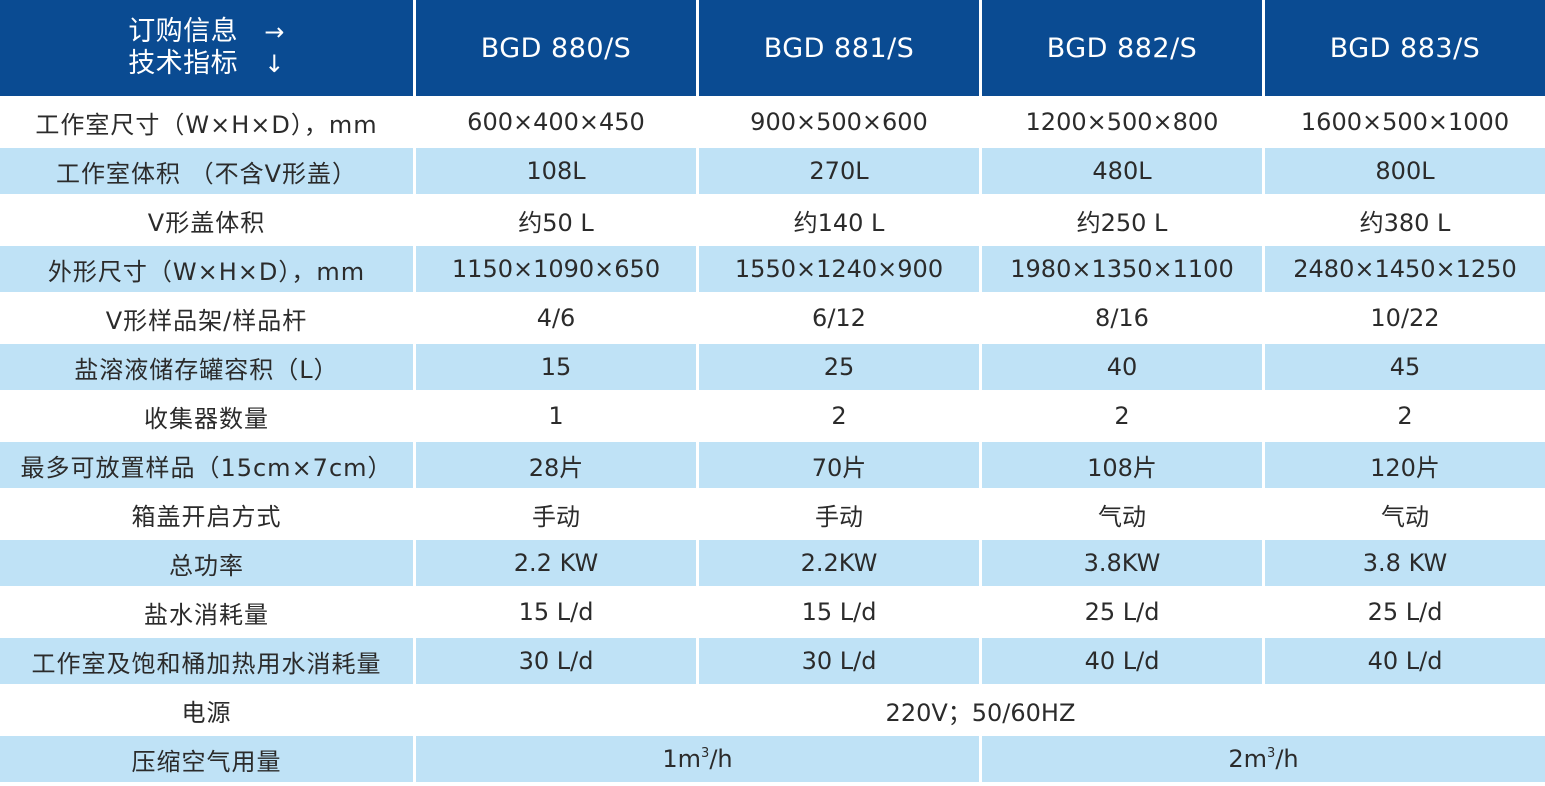 The width and height of the screenshot is (1545, 786). Describe the element at coordinates (208, 270) in the screenshot. I see `row-label: 外形尺寸（W×H×D），mm` at that location.